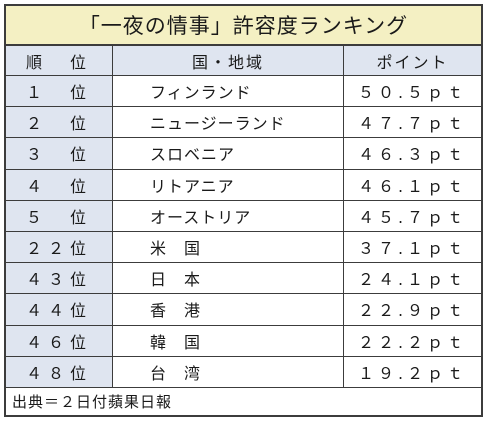 The width and height of the screenshot is (488, 443). Describe the element at coordinates (228, 215) in the screenshot. I see `country-cell: オーストリア` at that location.